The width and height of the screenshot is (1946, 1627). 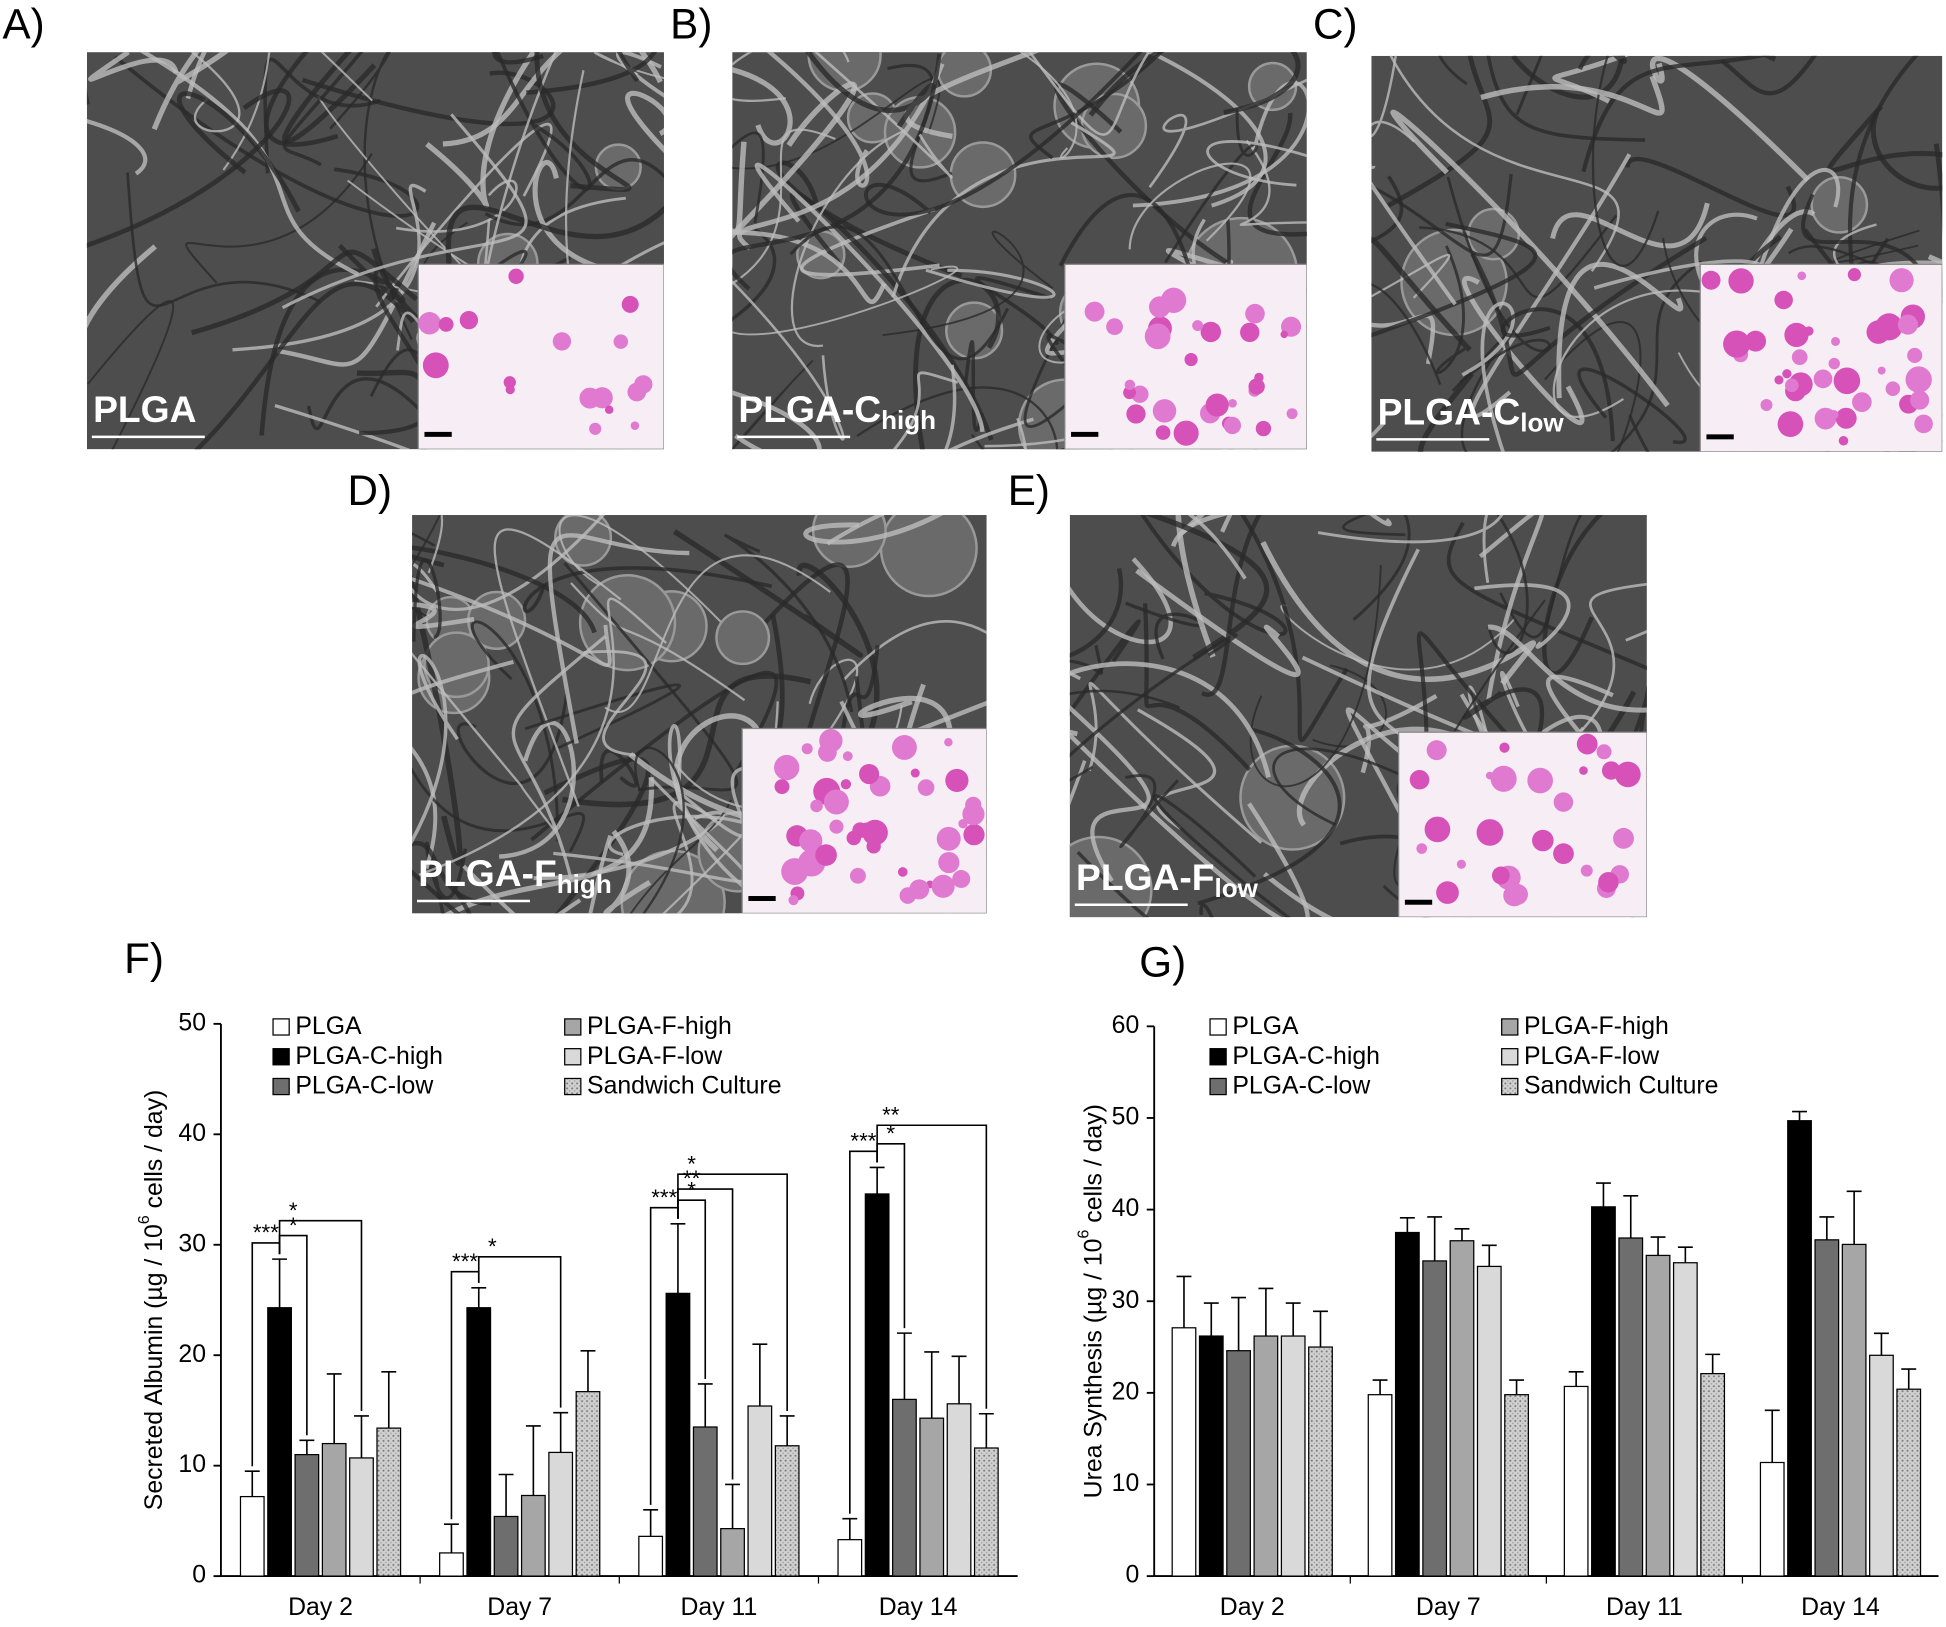 I want to click on panel-label: F), so click(x=144, y=958).